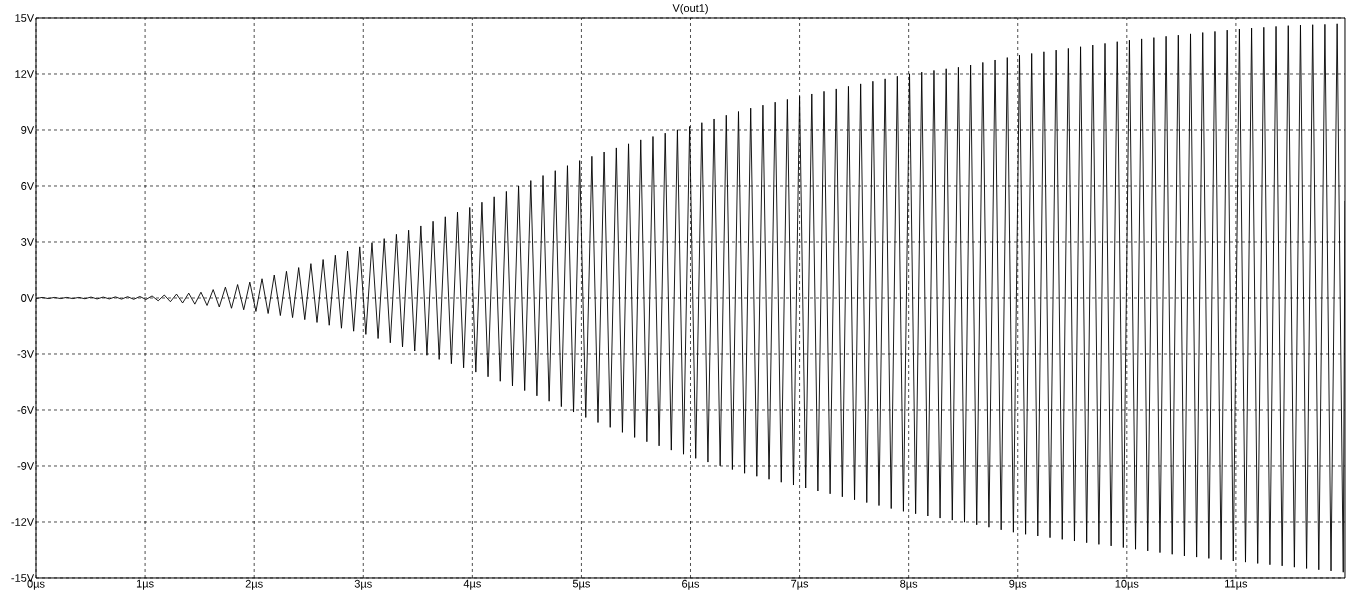  I want to click on x-tick-label: 1µs, so click(145, 584).